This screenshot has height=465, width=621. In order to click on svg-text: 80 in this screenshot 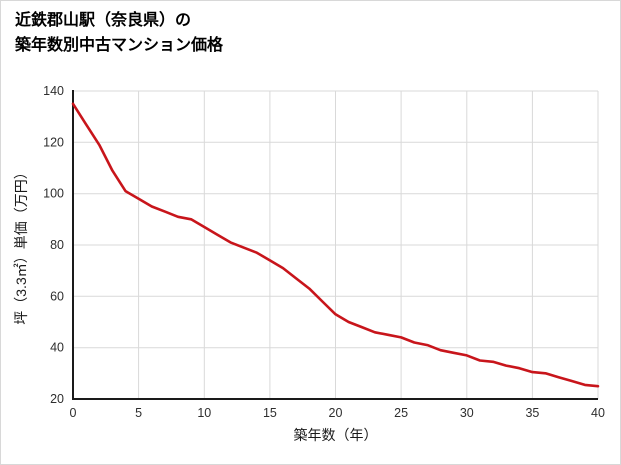, I will do `click(57, 245)`.